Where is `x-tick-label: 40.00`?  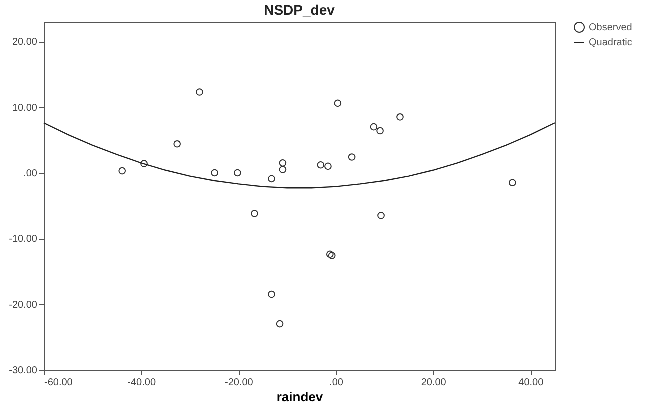 x-tick-label: 40.00 is located at coordinates (531, 383).